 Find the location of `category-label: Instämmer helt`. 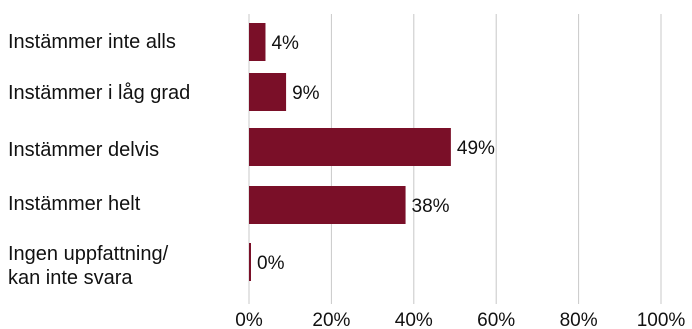

category-label: Instämmer helt is located at coordinates (74, 204).